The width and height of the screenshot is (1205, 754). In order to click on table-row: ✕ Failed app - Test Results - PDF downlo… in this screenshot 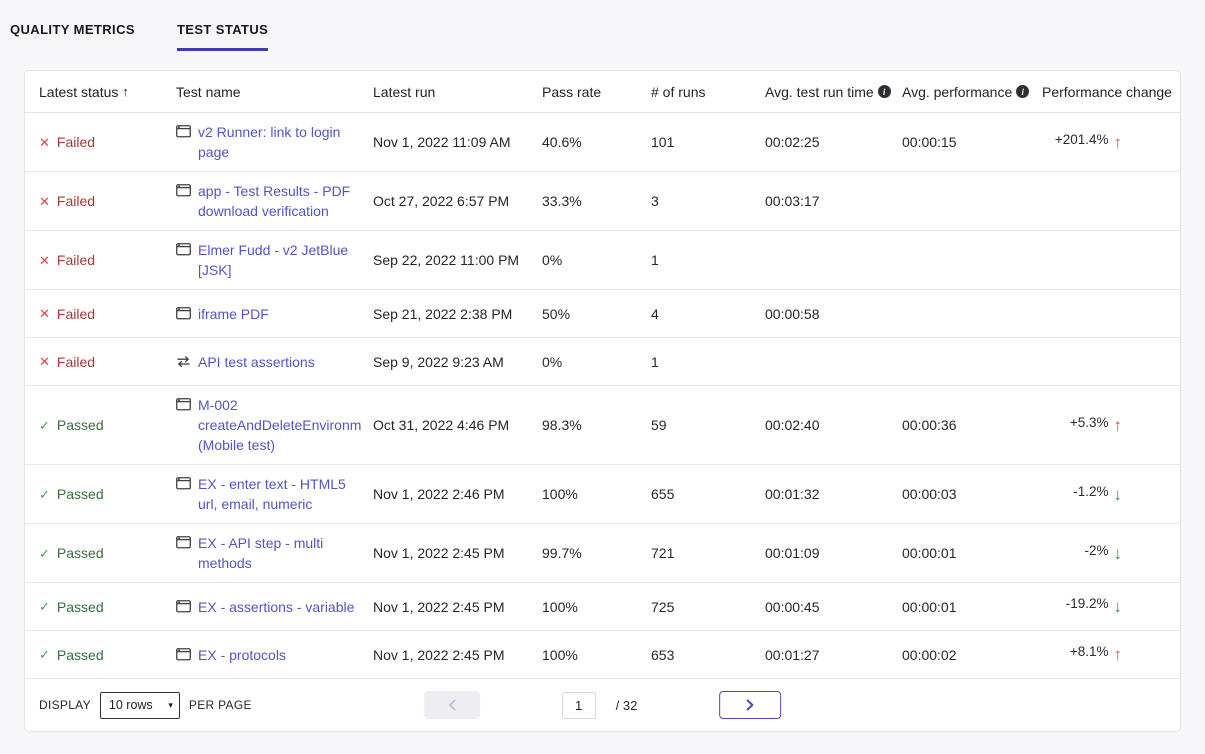, I will do `click(602, 201)`.